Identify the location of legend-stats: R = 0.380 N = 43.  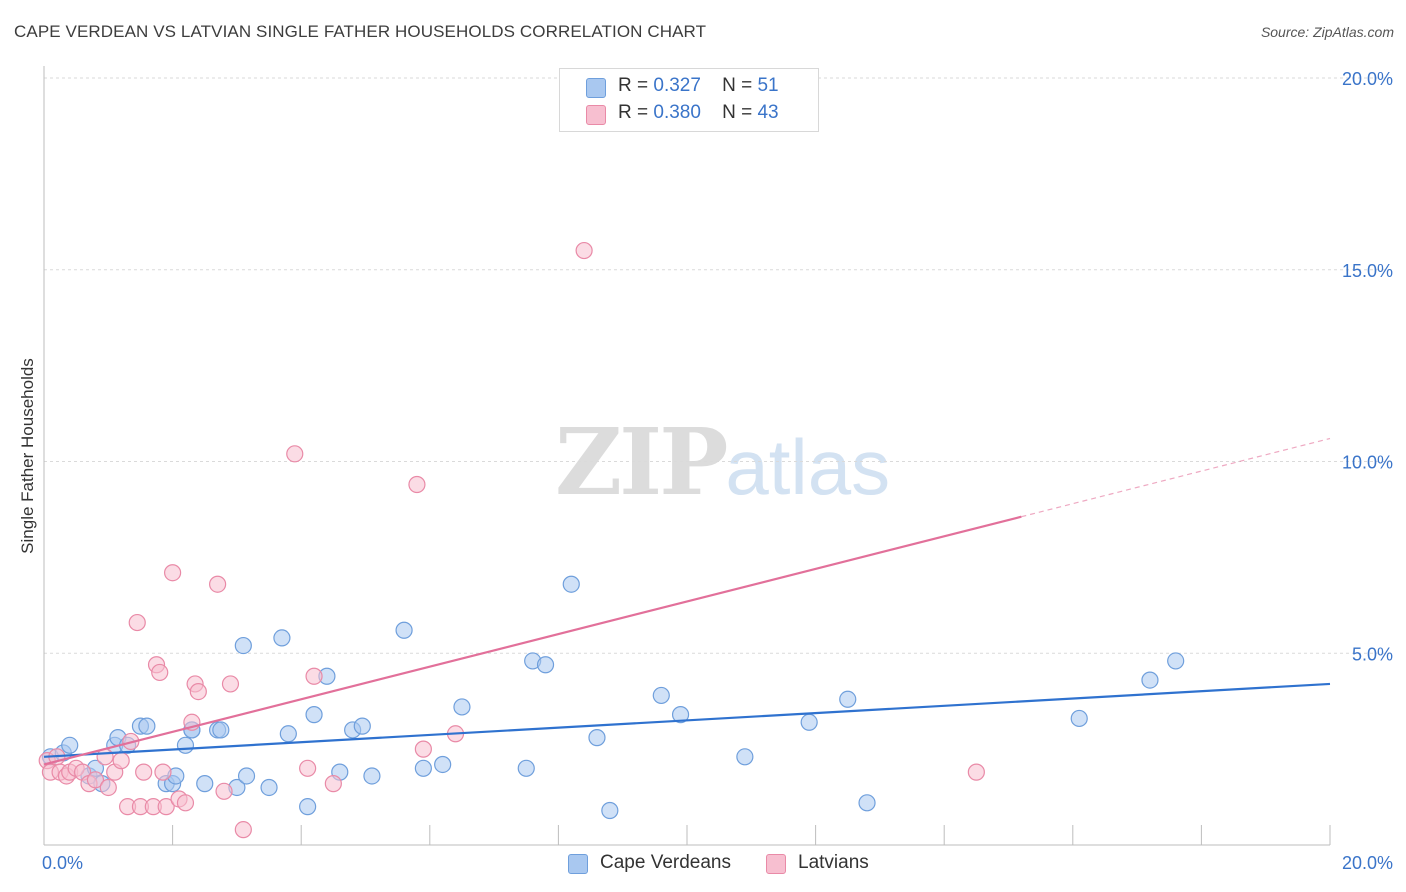
(698, 113).